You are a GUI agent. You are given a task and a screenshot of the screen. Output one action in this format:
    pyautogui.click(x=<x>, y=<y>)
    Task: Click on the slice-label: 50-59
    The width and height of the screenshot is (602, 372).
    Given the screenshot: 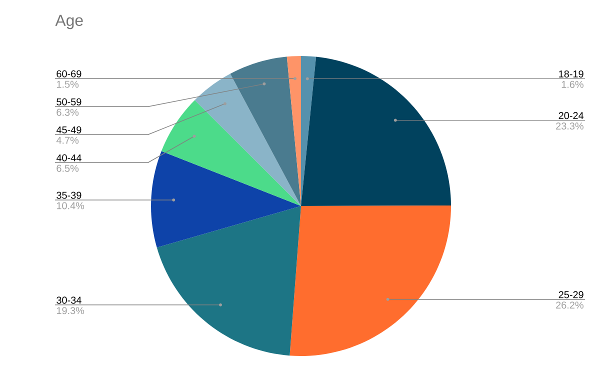 What is the action you would take?
    pyautogui.click(x=69, y=102)
    